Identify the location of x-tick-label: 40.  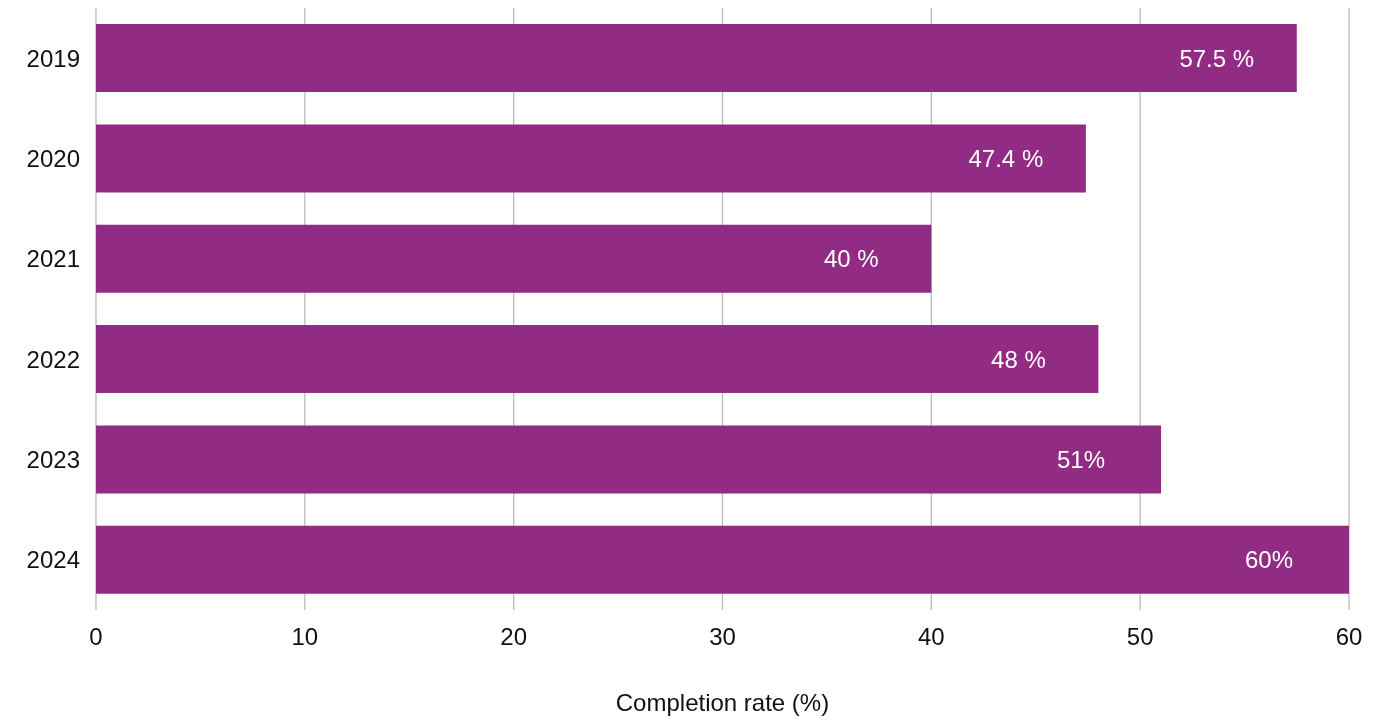
(931, 637).